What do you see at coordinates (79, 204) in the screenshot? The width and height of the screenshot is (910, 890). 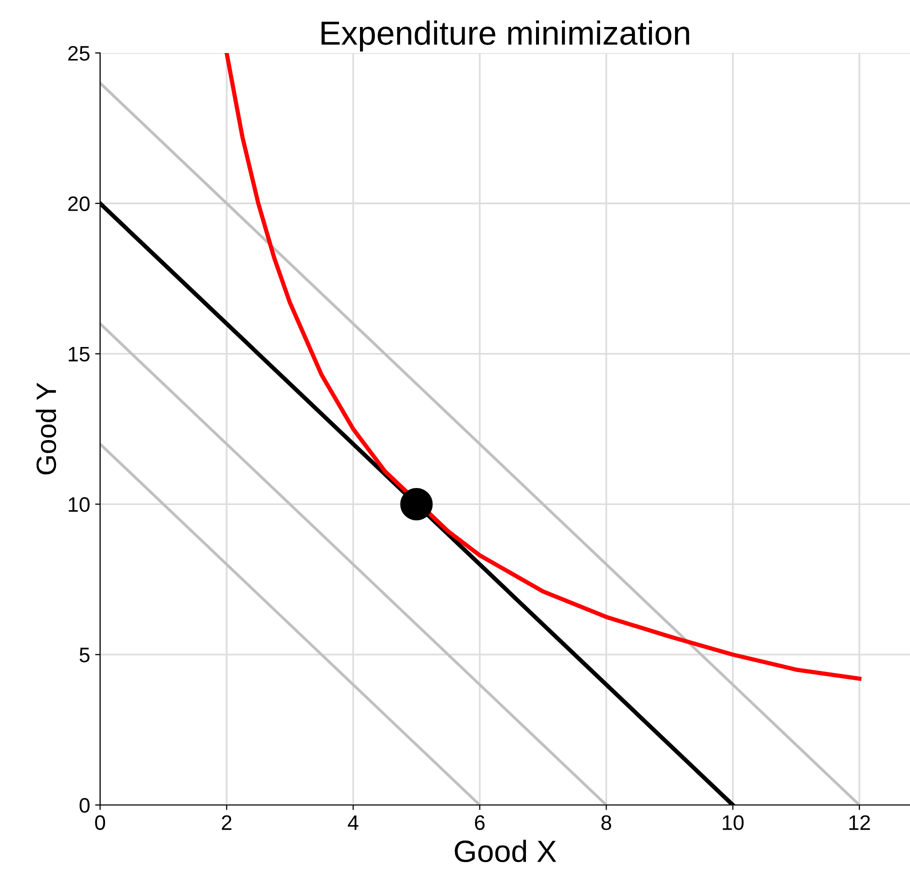 I see `y-tick-label: 20` at bounding box center [79, 204].